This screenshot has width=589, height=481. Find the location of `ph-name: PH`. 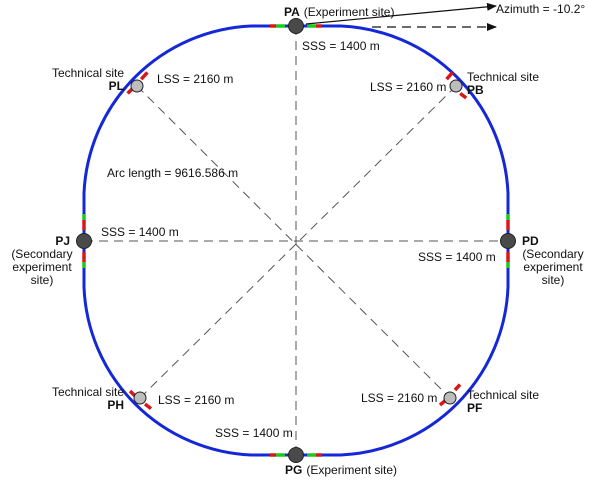

ph-name: PH is located at coordinates (115, 405).